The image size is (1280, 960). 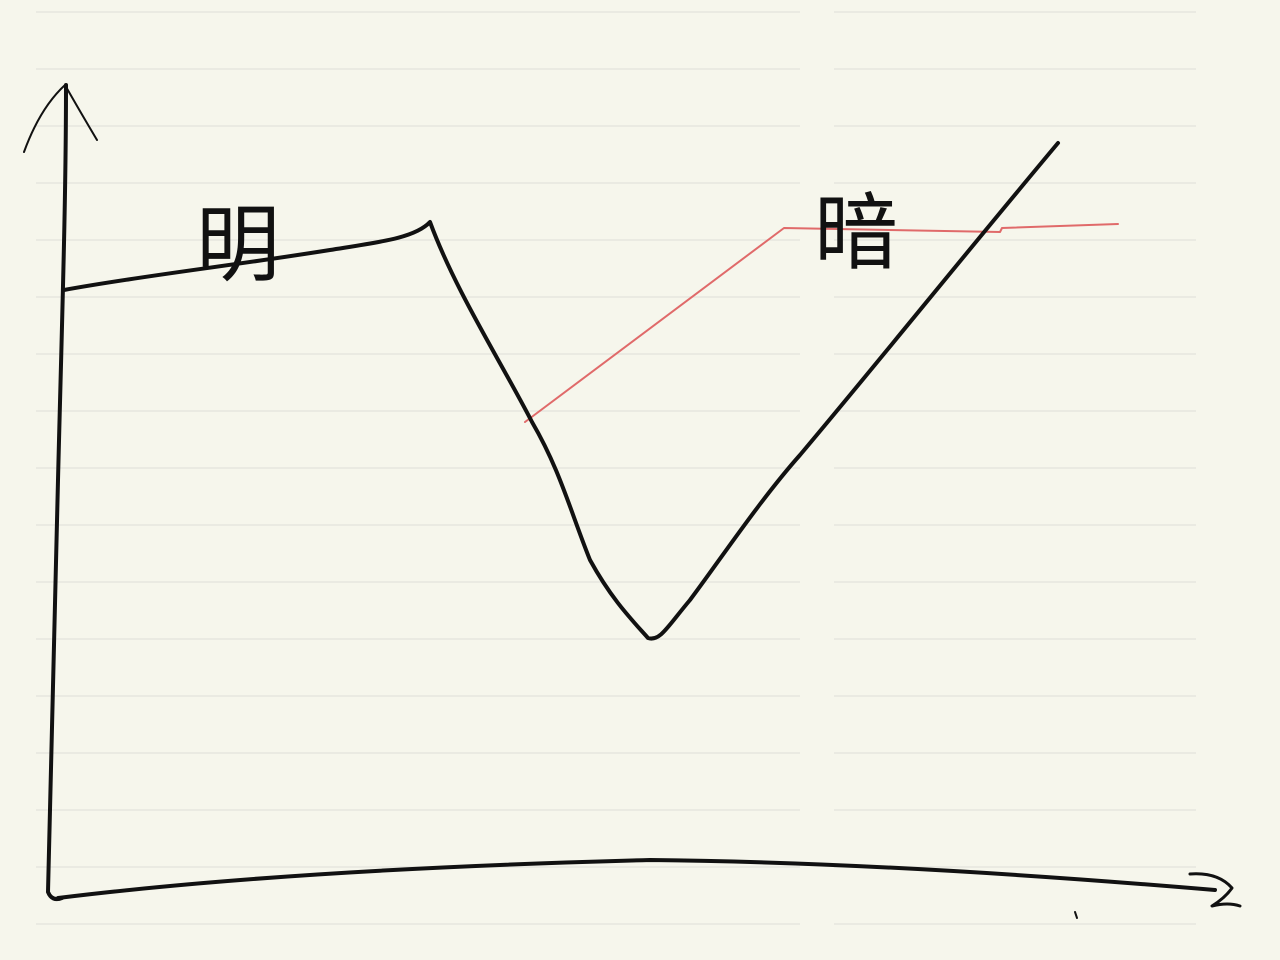 I want to click on x-axis-arrowhead, so click(x=1215, y=890).